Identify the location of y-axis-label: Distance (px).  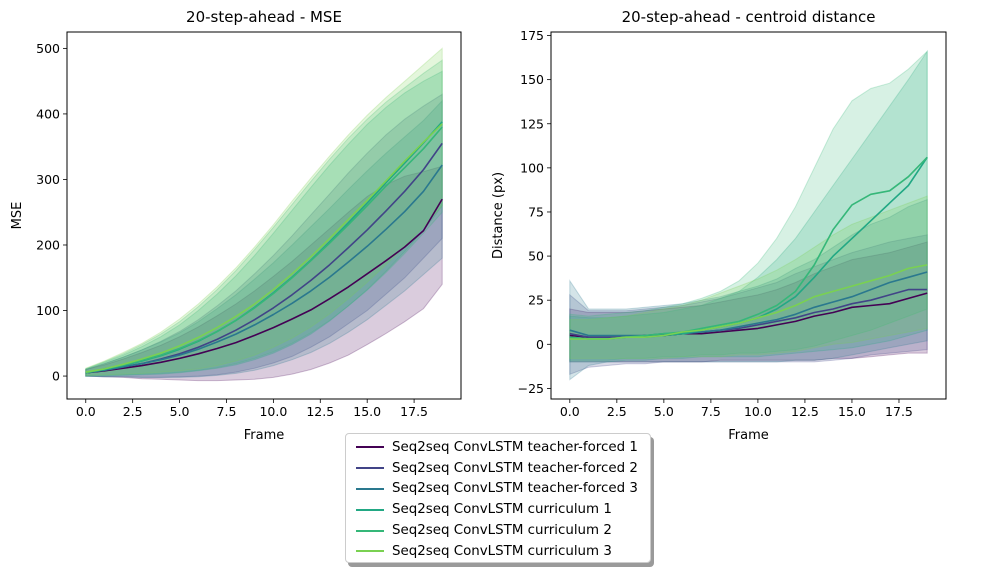
(498, 215).